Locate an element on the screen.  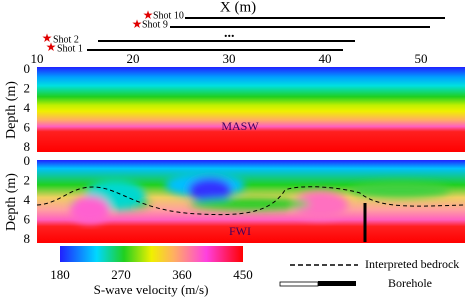
shot-label: Shot 9 is located at coordinates (155, 24).